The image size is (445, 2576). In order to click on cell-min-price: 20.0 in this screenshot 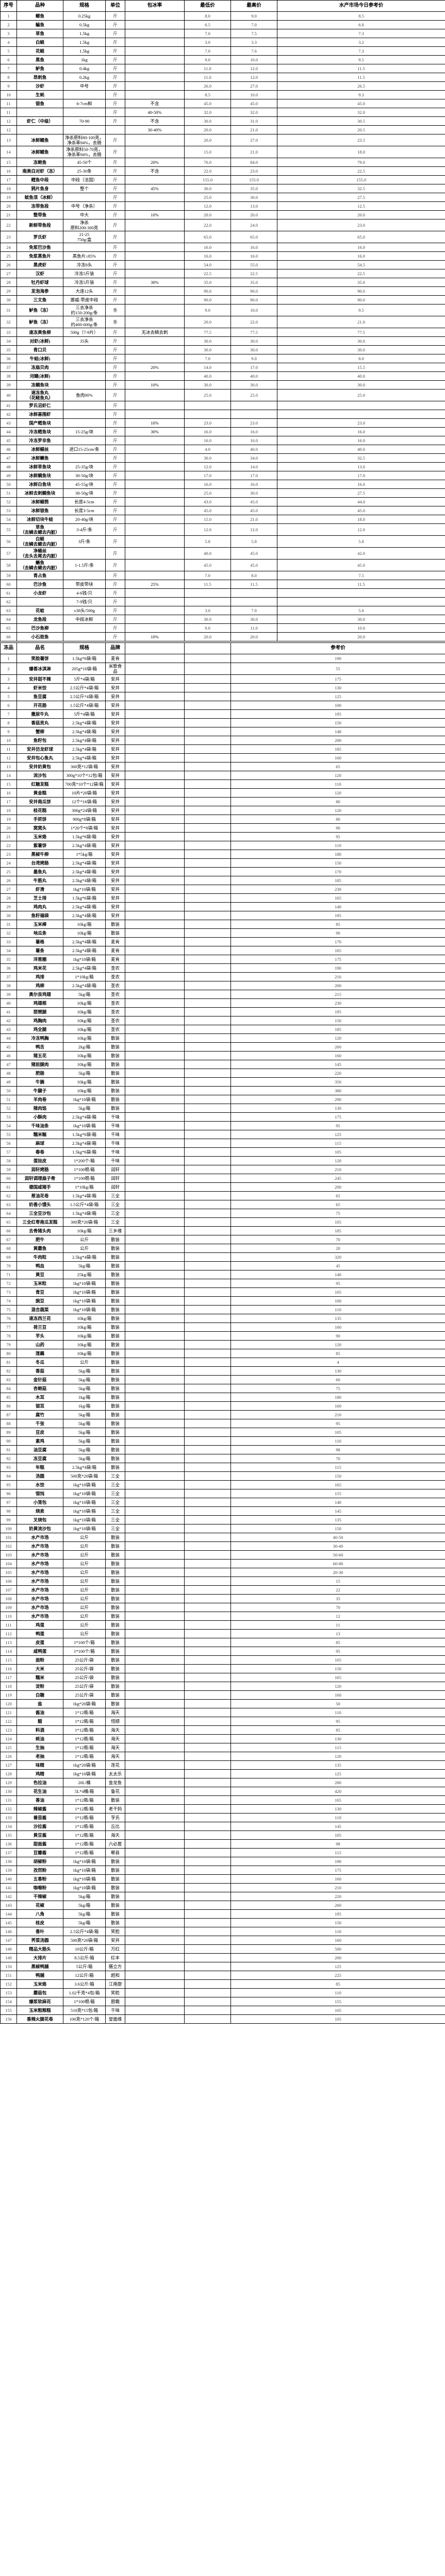, I will do `click(208, 129)`.